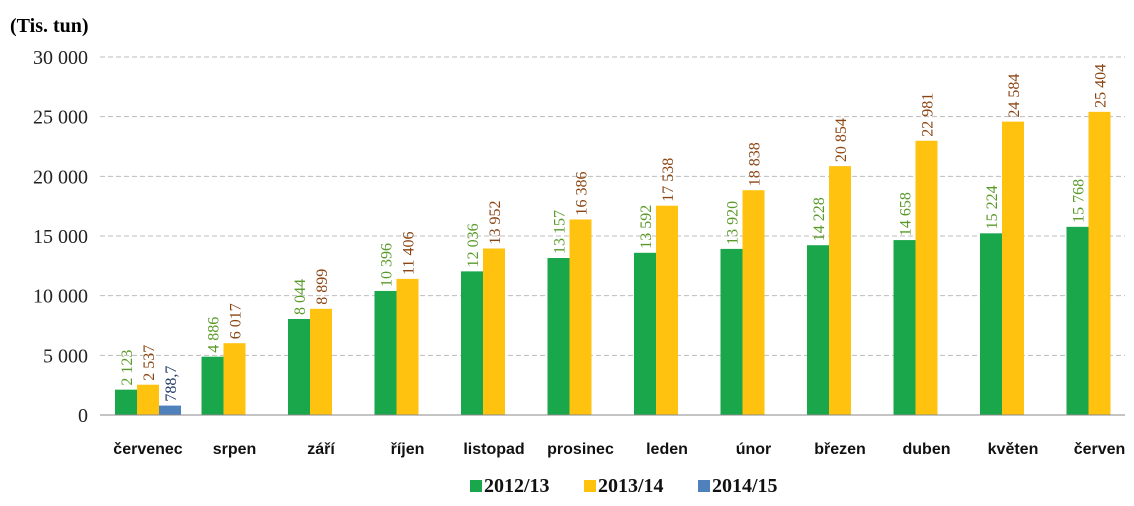 This screenshot has width=1134, height=506. I want to click on data-label: 11 406, so click(409, 252).